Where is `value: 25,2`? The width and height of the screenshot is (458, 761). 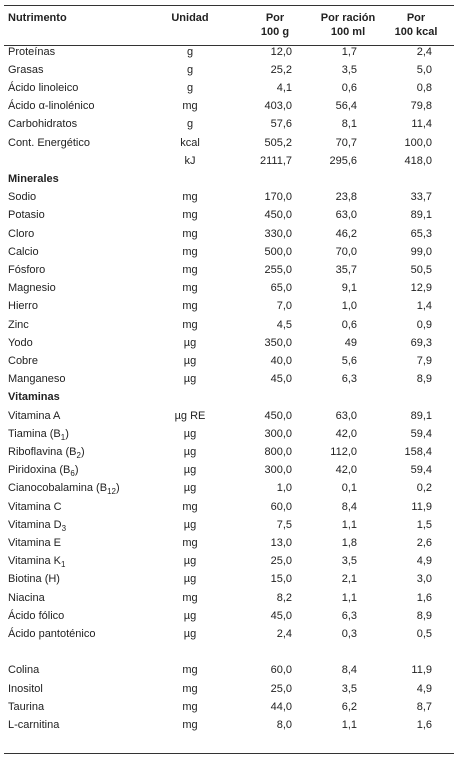
value: 25,2 is located at coordinates (281, 69).